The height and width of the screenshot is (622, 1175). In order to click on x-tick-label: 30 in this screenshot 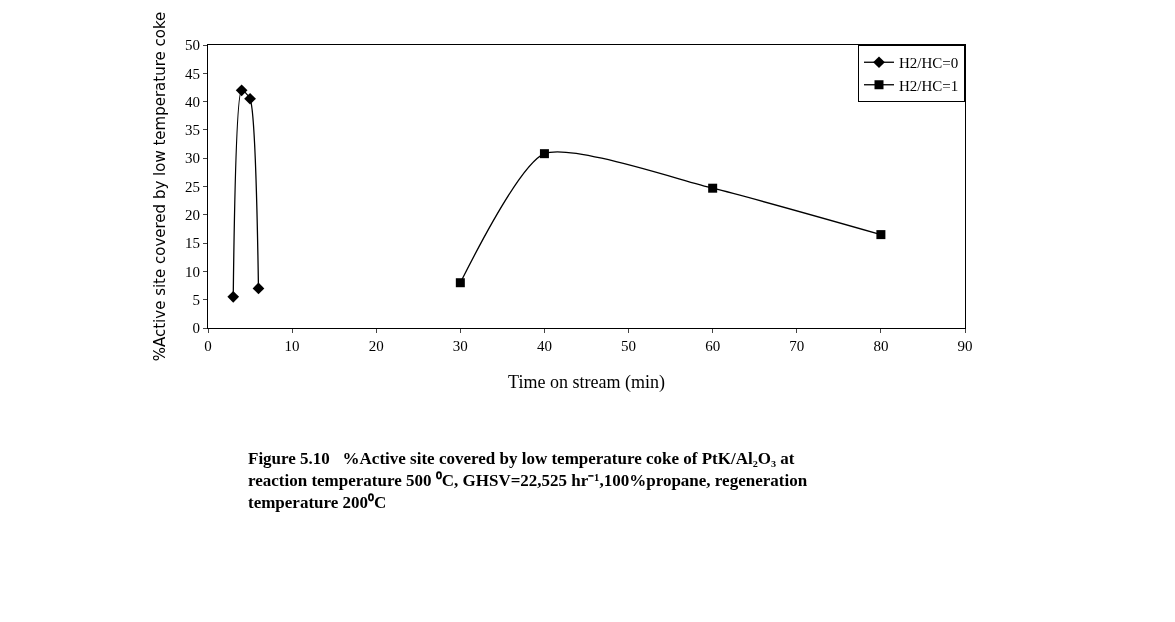, I will do `click(460, 346)`.